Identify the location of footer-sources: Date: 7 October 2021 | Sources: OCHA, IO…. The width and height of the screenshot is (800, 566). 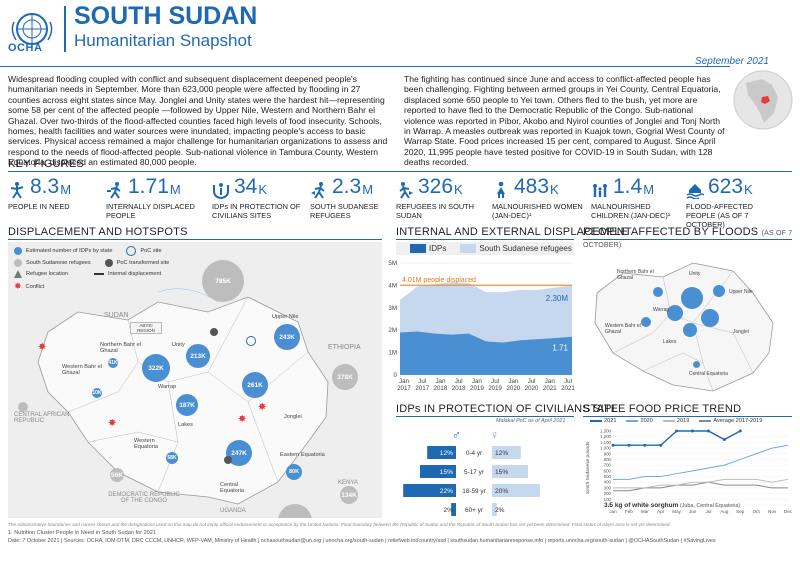
(362, 541).